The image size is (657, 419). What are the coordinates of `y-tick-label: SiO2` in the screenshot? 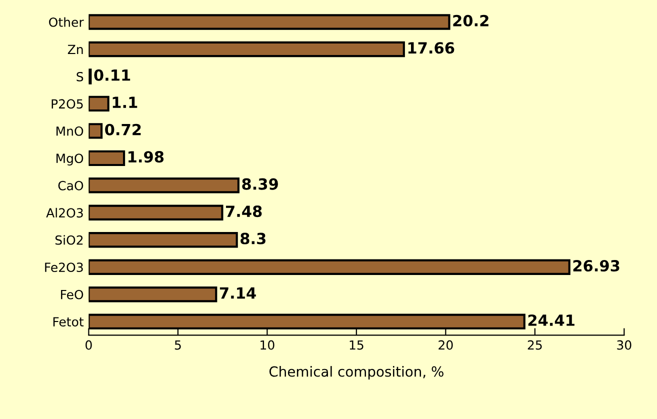 It's located at (69, 240).